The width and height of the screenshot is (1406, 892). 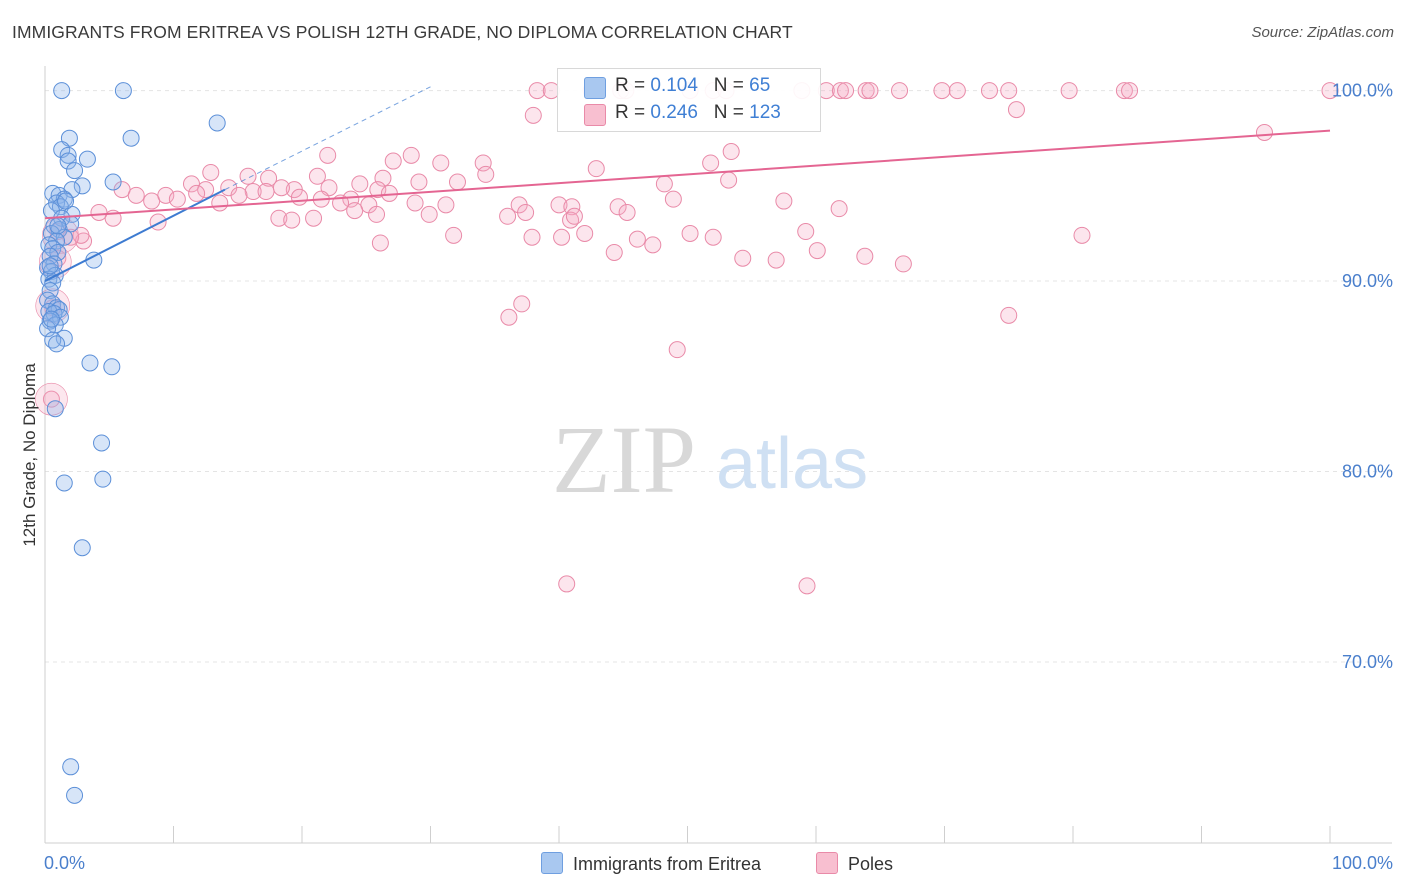 I want to click on x-tick-label: 100.0%, so click(x=1362, y=863).